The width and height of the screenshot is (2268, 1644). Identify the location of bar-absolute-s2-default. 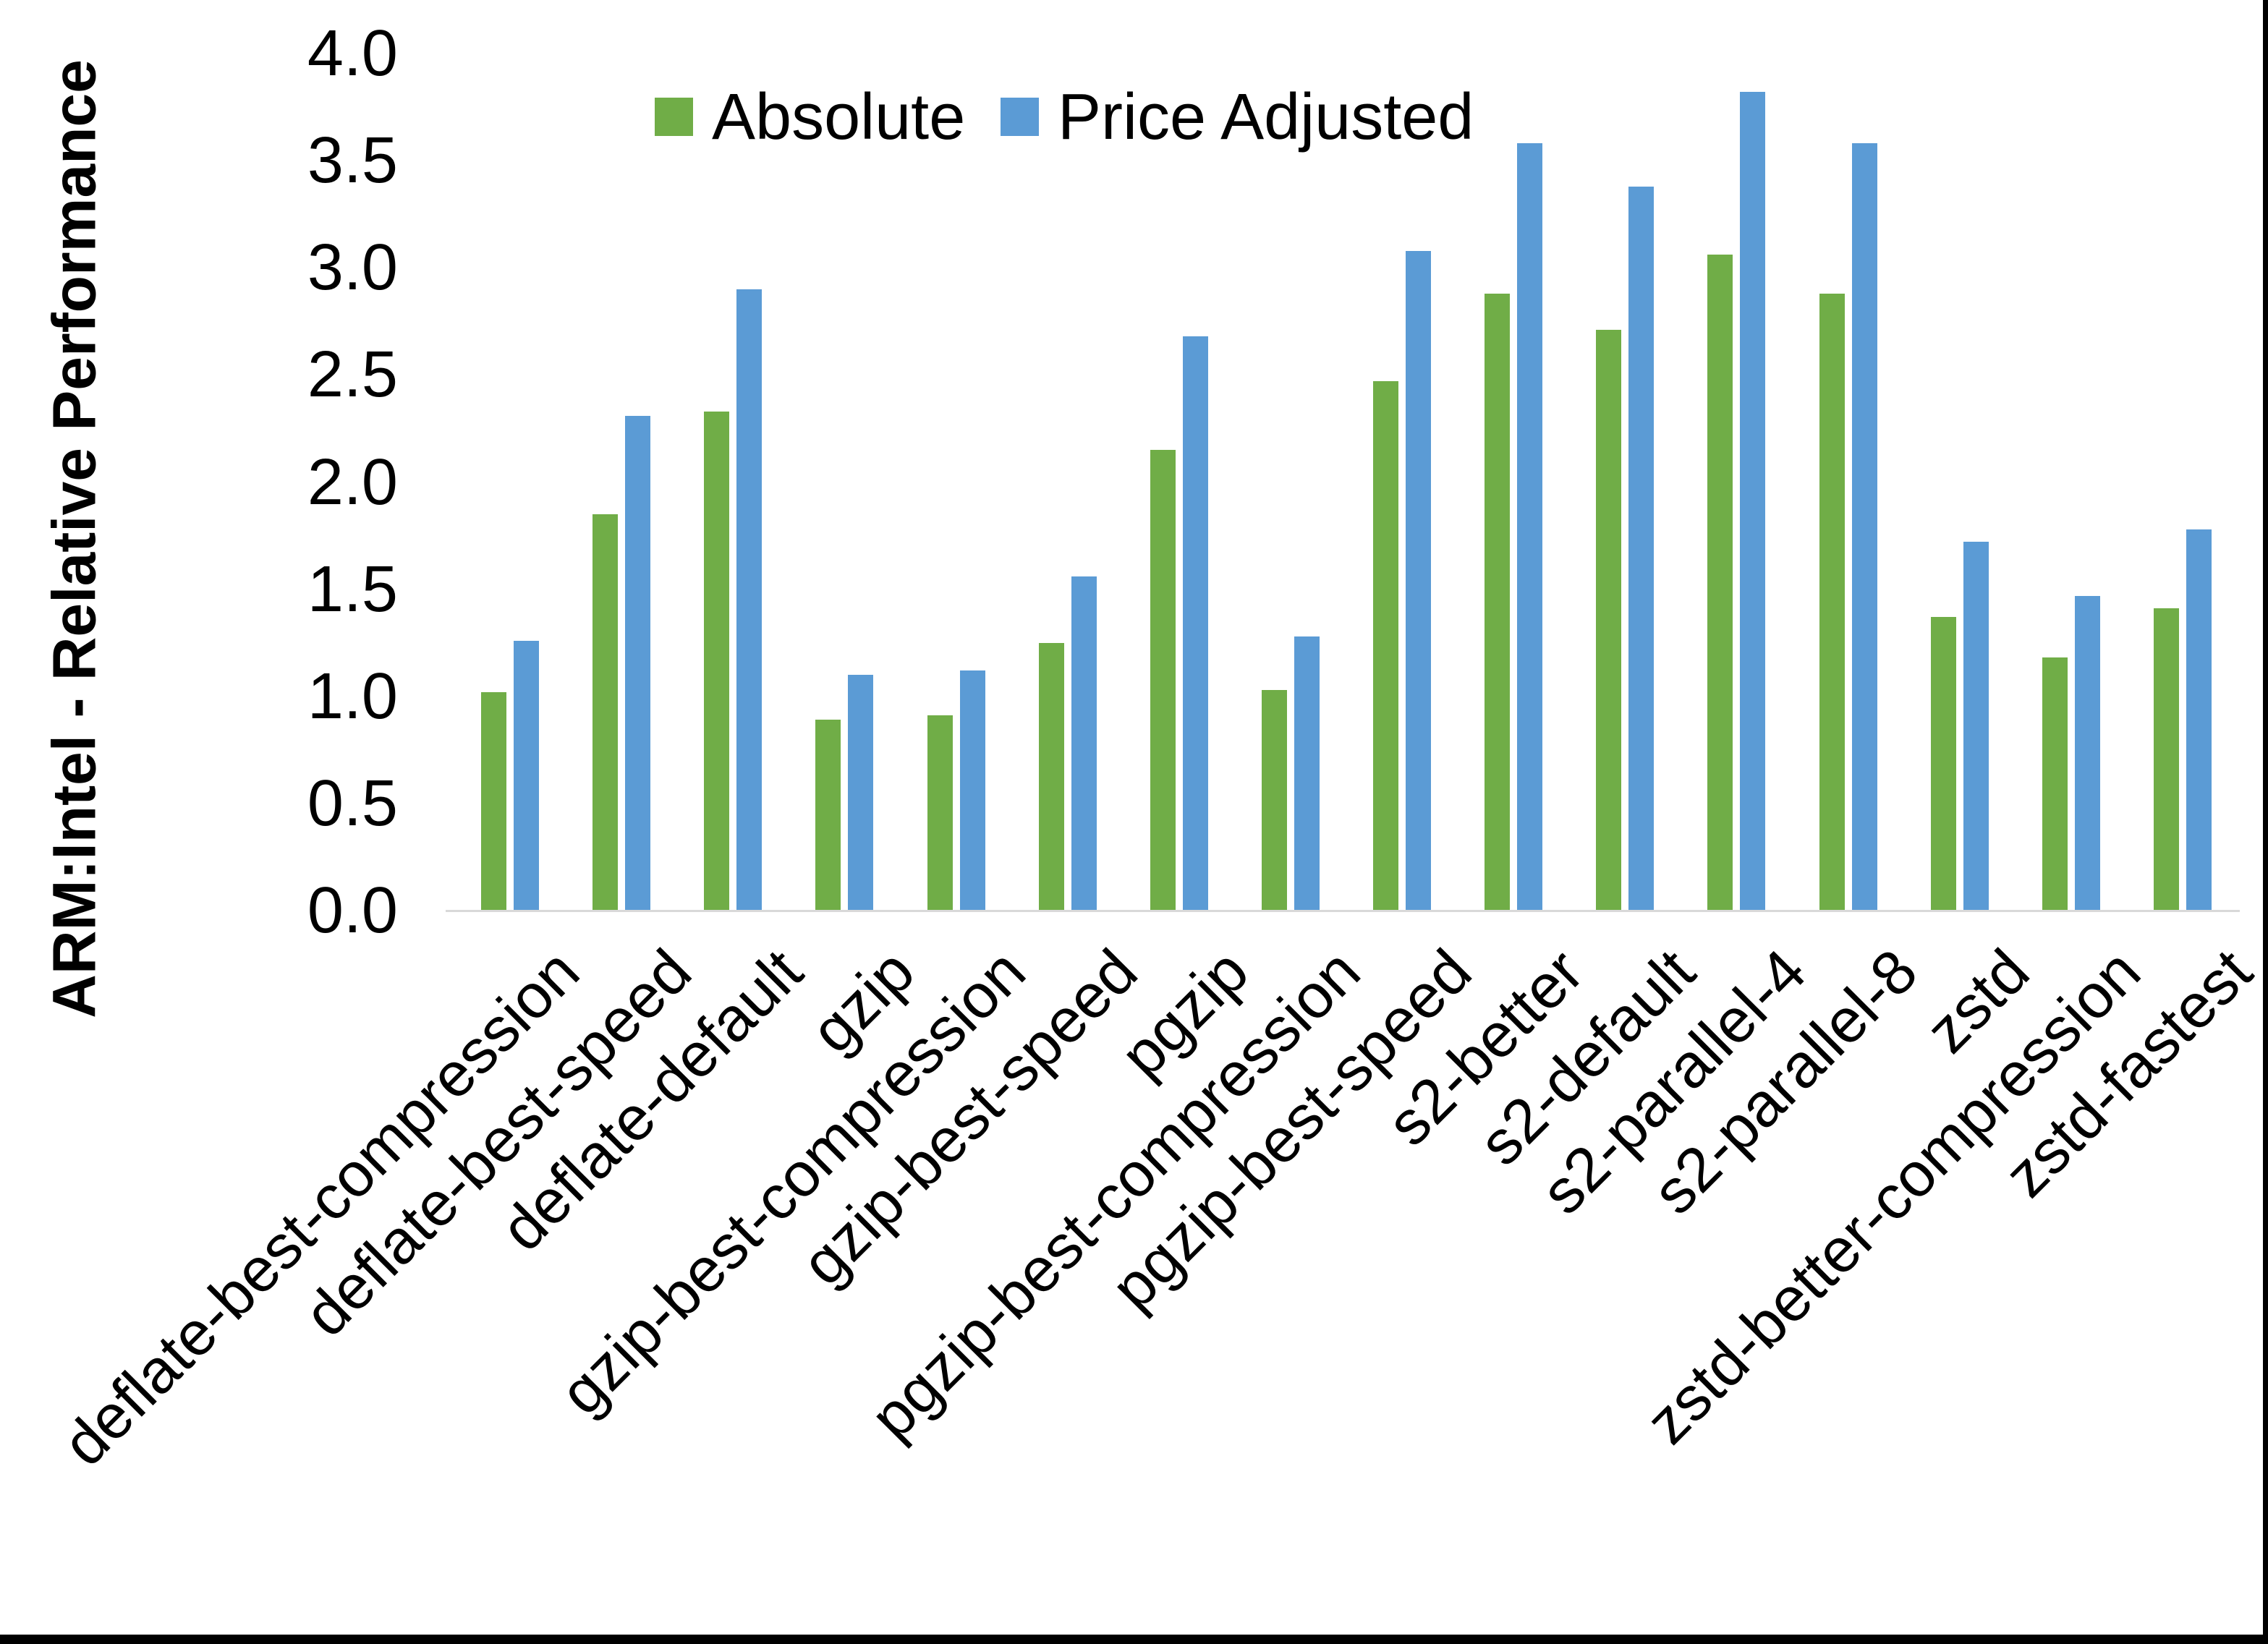
(1609, 620).